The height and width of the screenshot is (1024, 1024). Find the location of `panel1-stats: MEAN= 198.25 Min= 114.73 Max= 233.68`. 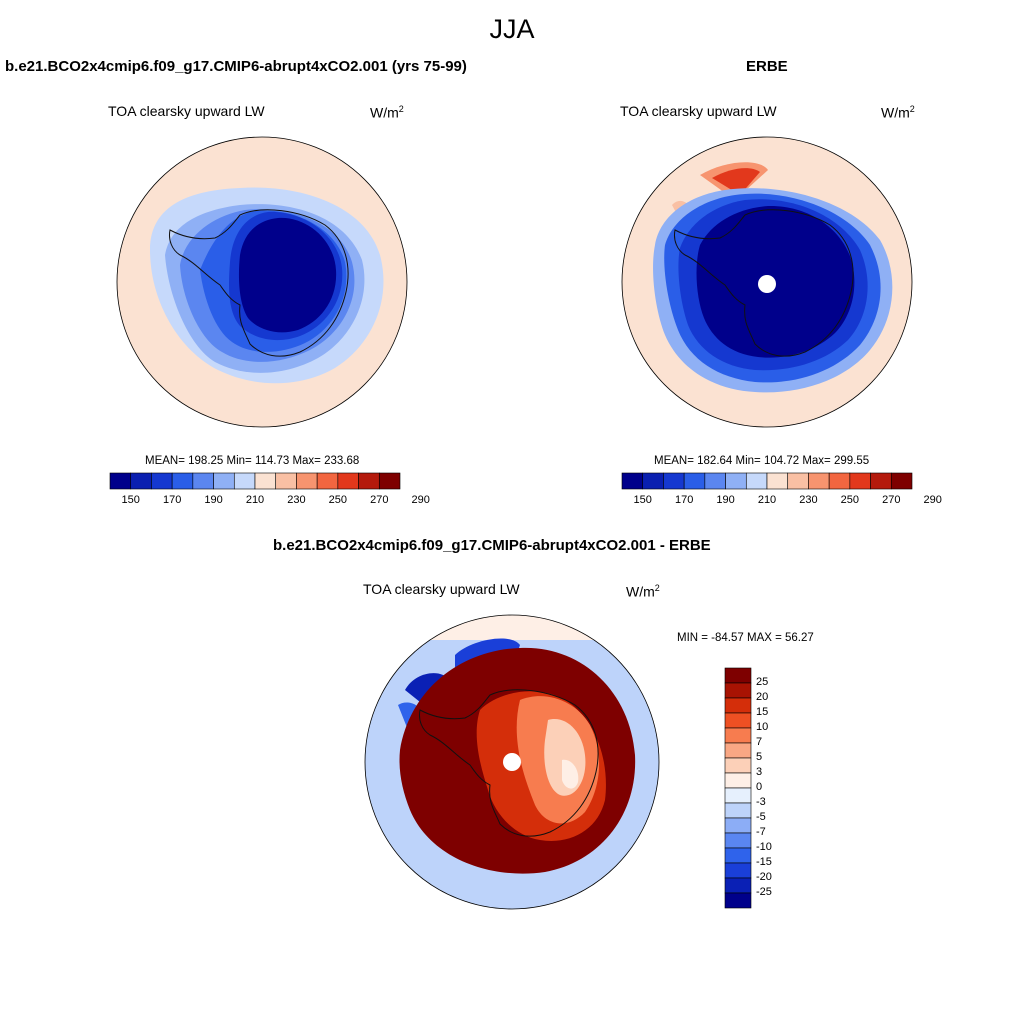

panel1-stats: MEAN= 198.25 Min= 114.73 Max= 233.68 is located at coordinates (252, 461).